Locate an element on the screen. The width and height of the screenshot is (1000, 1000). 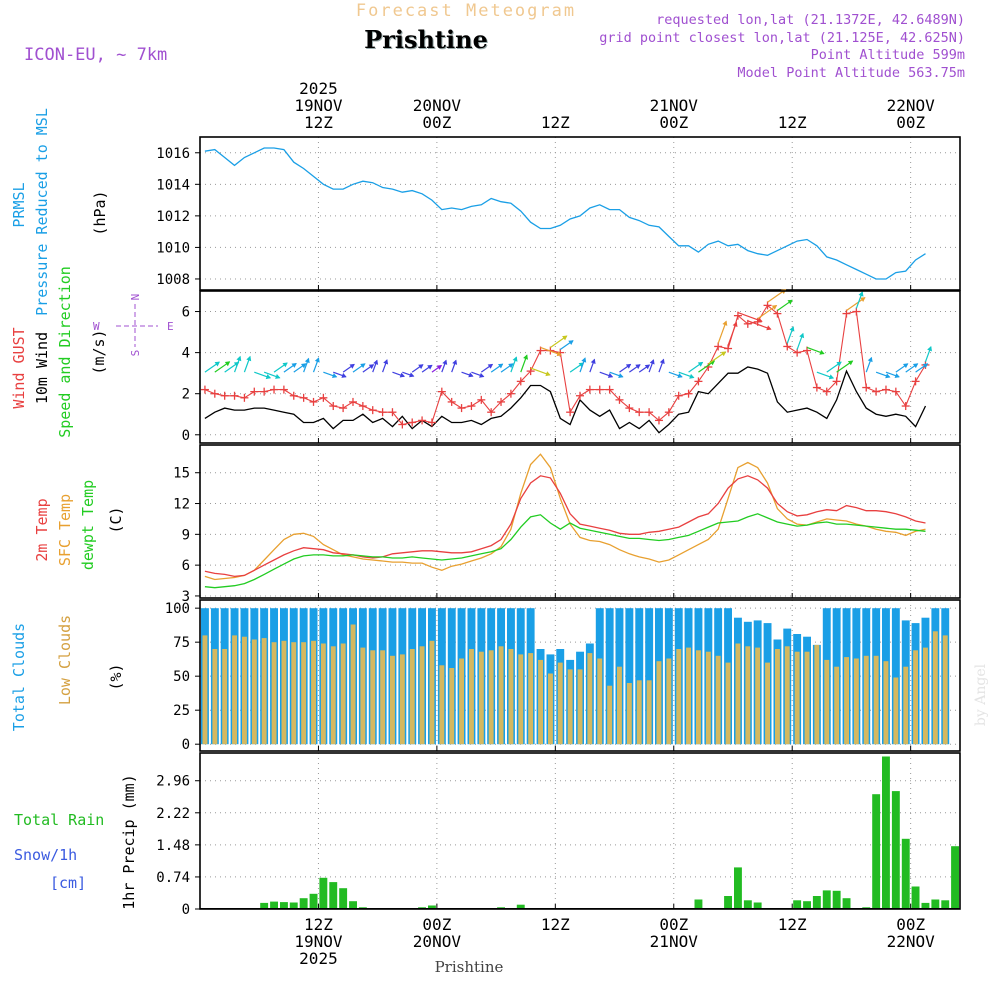
y-tick-label: 12 is located at coordinates (181, 505).